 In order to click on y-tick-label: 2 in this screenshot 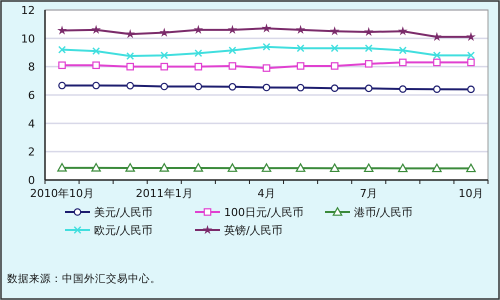, I will do `click(31, 152)`.